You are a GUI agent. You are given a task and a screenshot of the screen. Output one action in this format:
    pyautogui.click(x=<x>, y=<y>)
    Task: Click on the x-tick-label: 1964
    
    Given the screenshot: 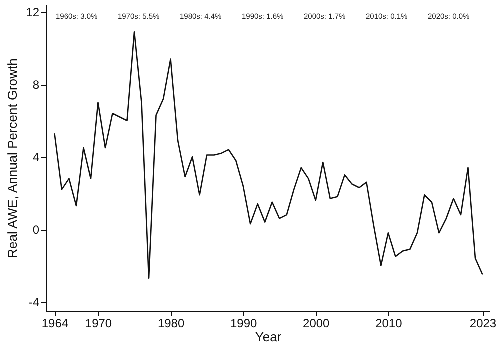 What is the action you would take?
    pyautogui.click(x=55, y=323)
    